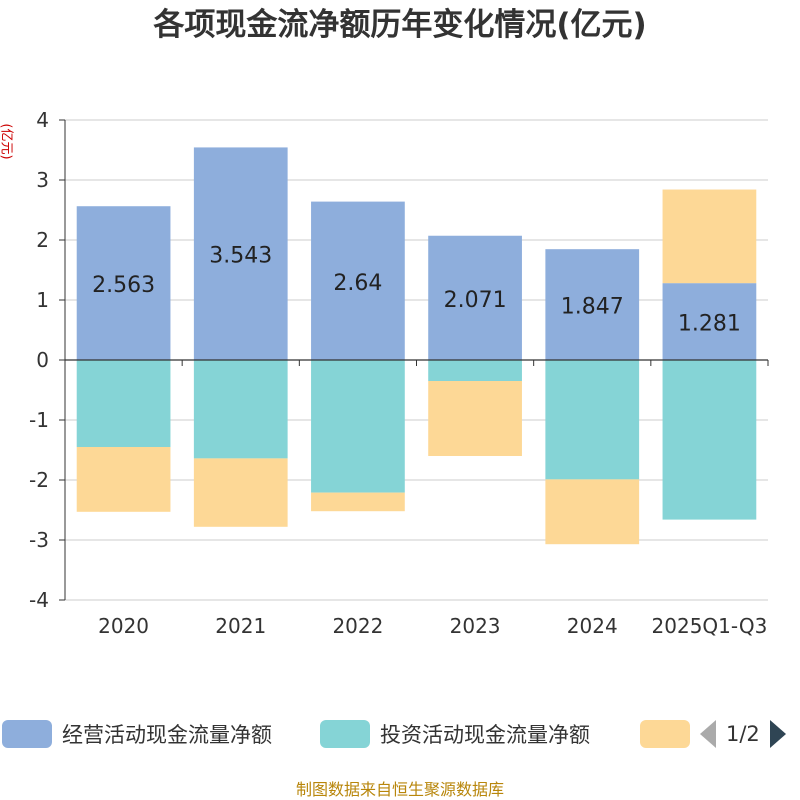 The width and height of the screenshot is (800, 800). I want to click on y-tick-label: 2, so click(42, 240).